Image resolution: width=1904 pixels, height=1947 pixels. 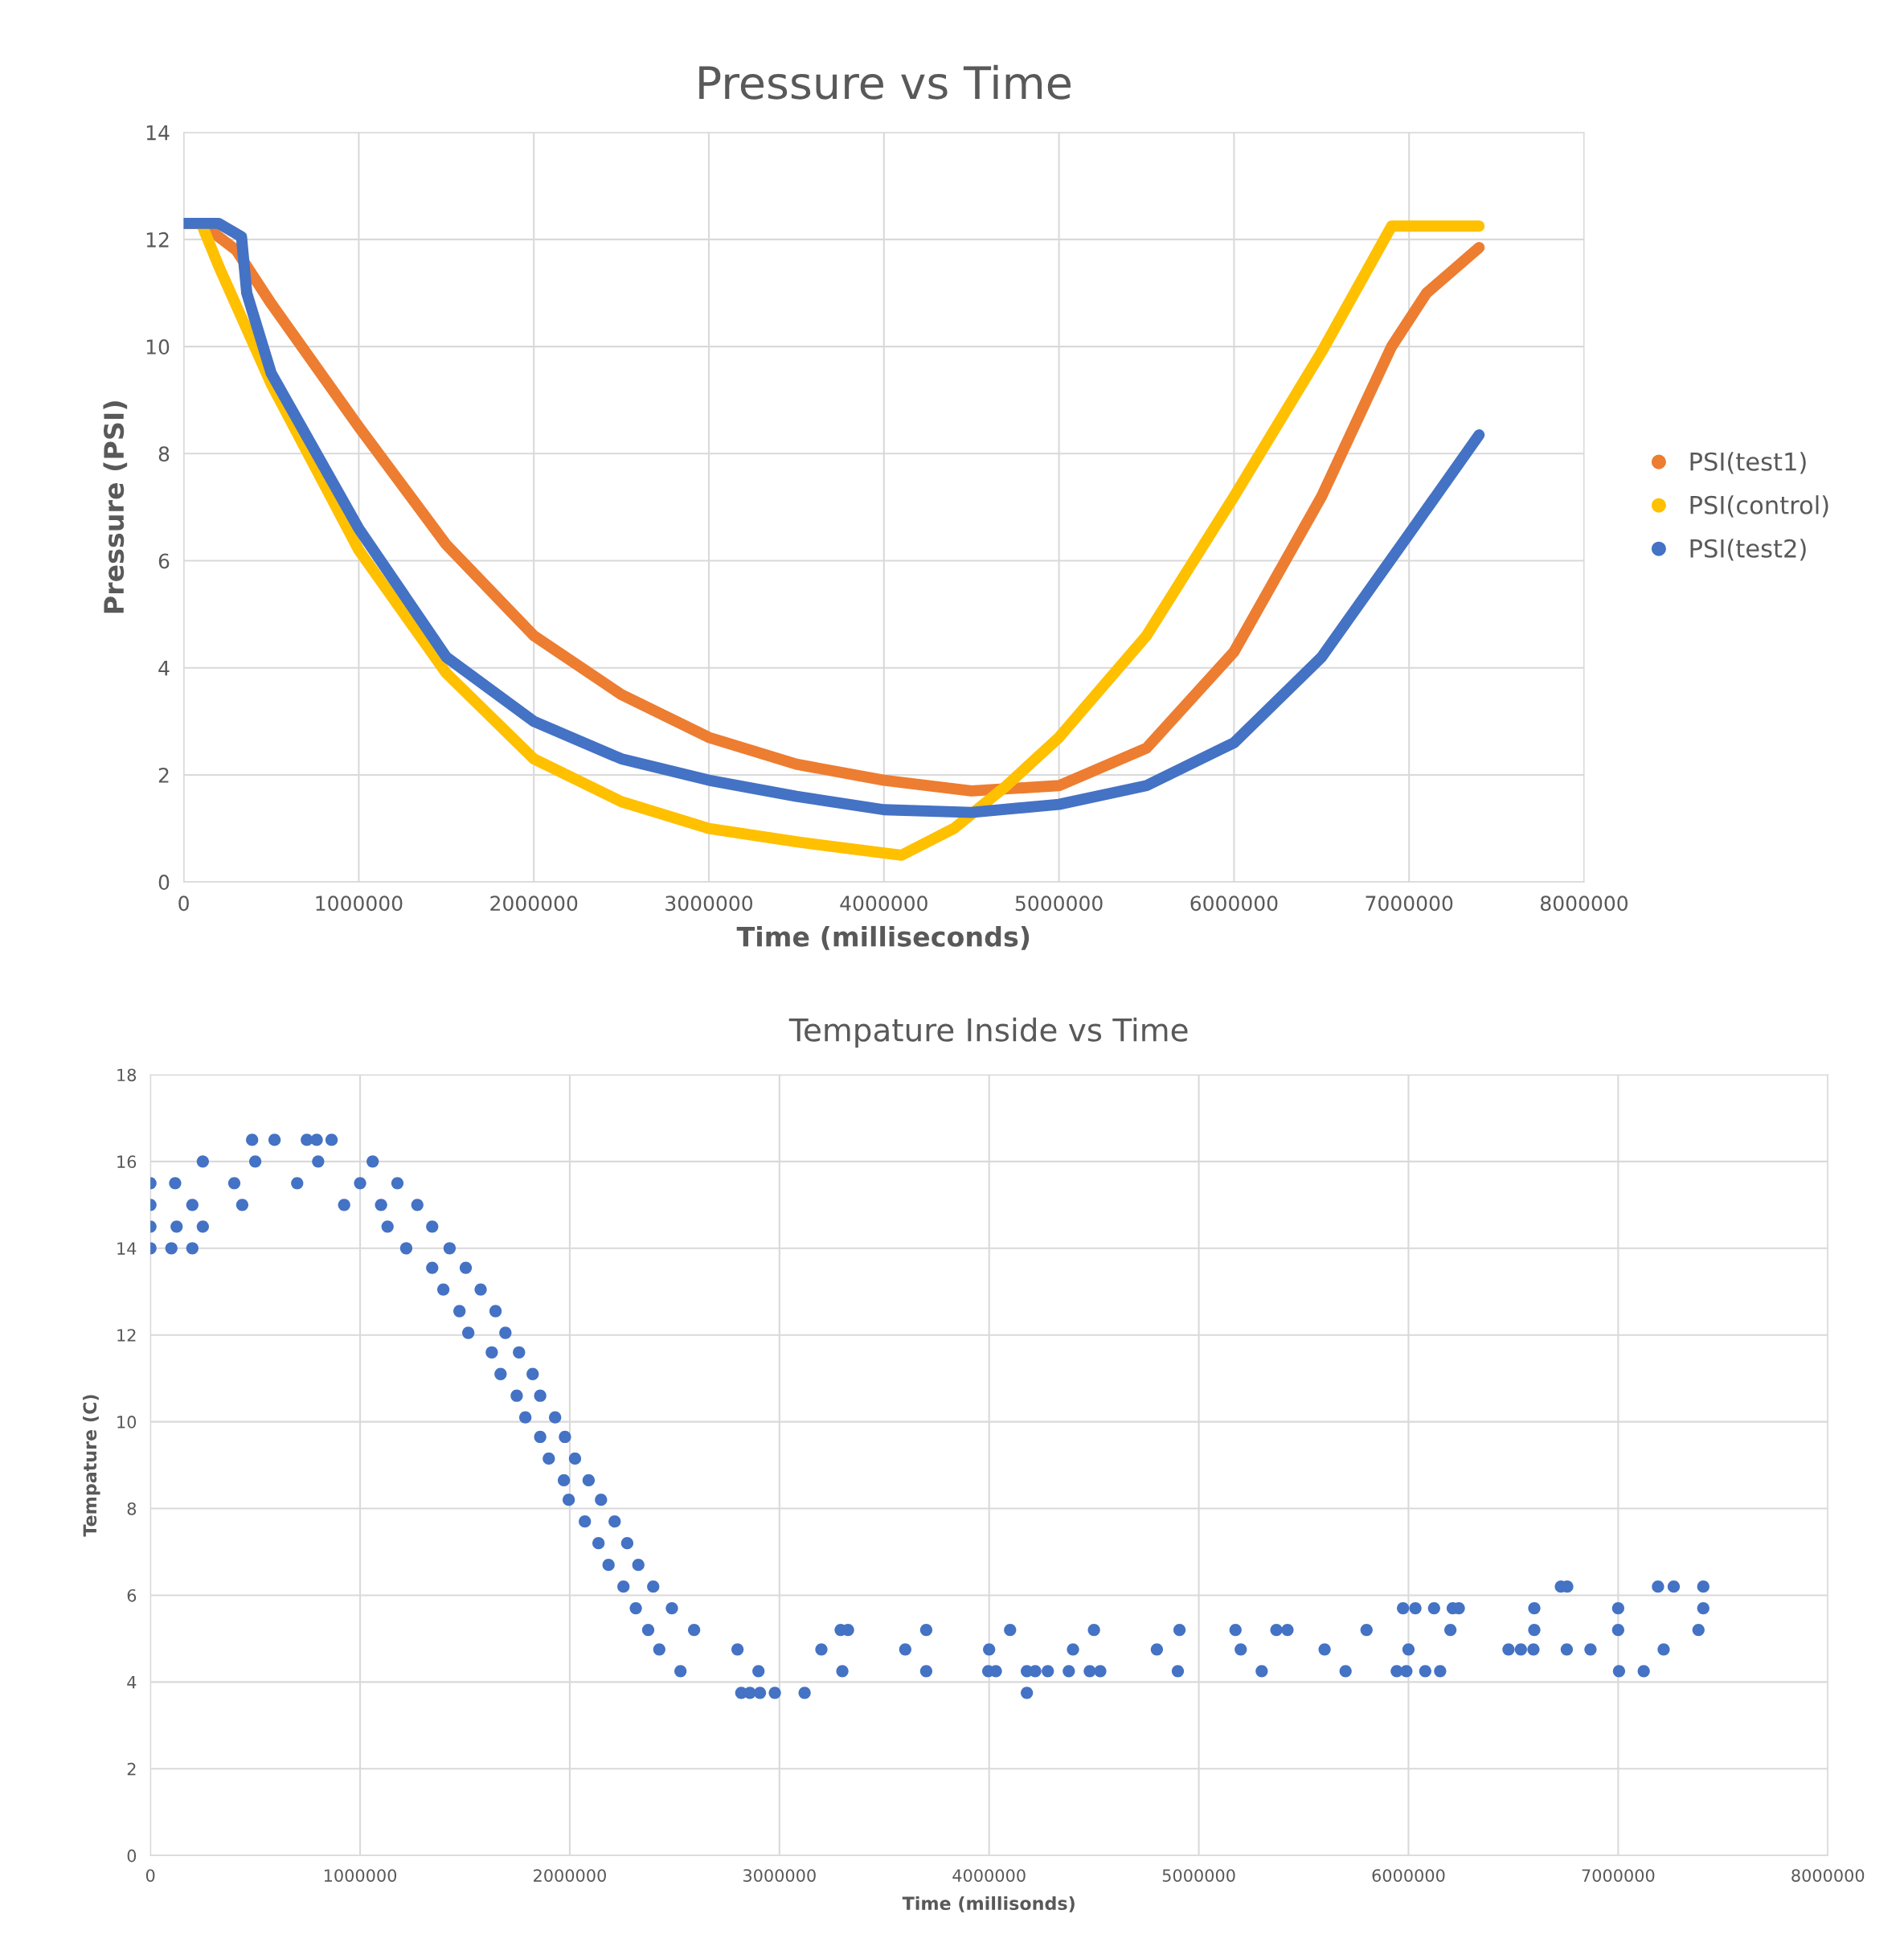 I want to click on x-axis-title: Time (millisonds), so click(x=988, y=1904).